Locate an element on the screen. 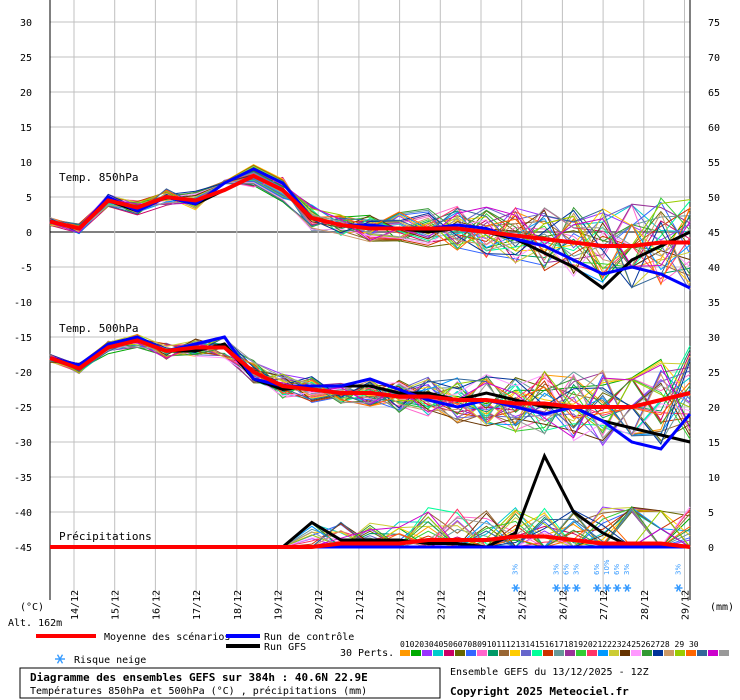 Image resolution: width=740 pixels, height=700 pixels. x-tick-label: 21/12 is located at coordinates (360, 605).